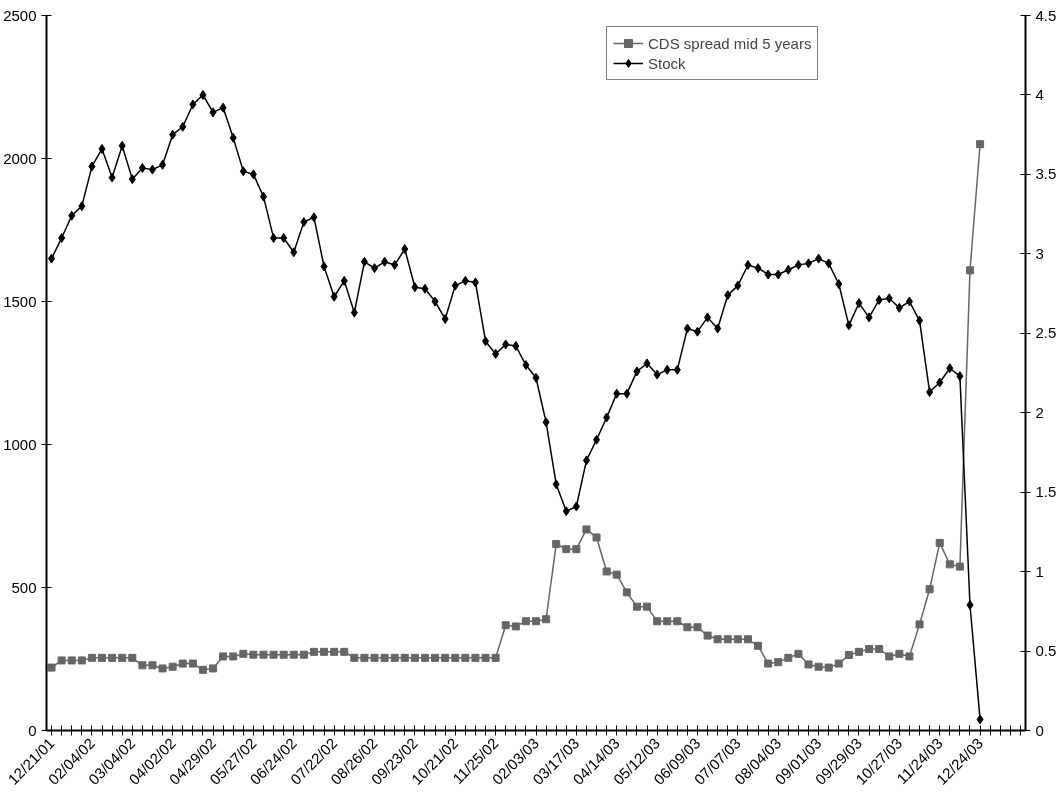 Image resolution: width=1059 pixels, height=796 pixels. Describe the element at coordinates (20, 301) in the screenshot. I see `y-tick-label: 1500` at that location.